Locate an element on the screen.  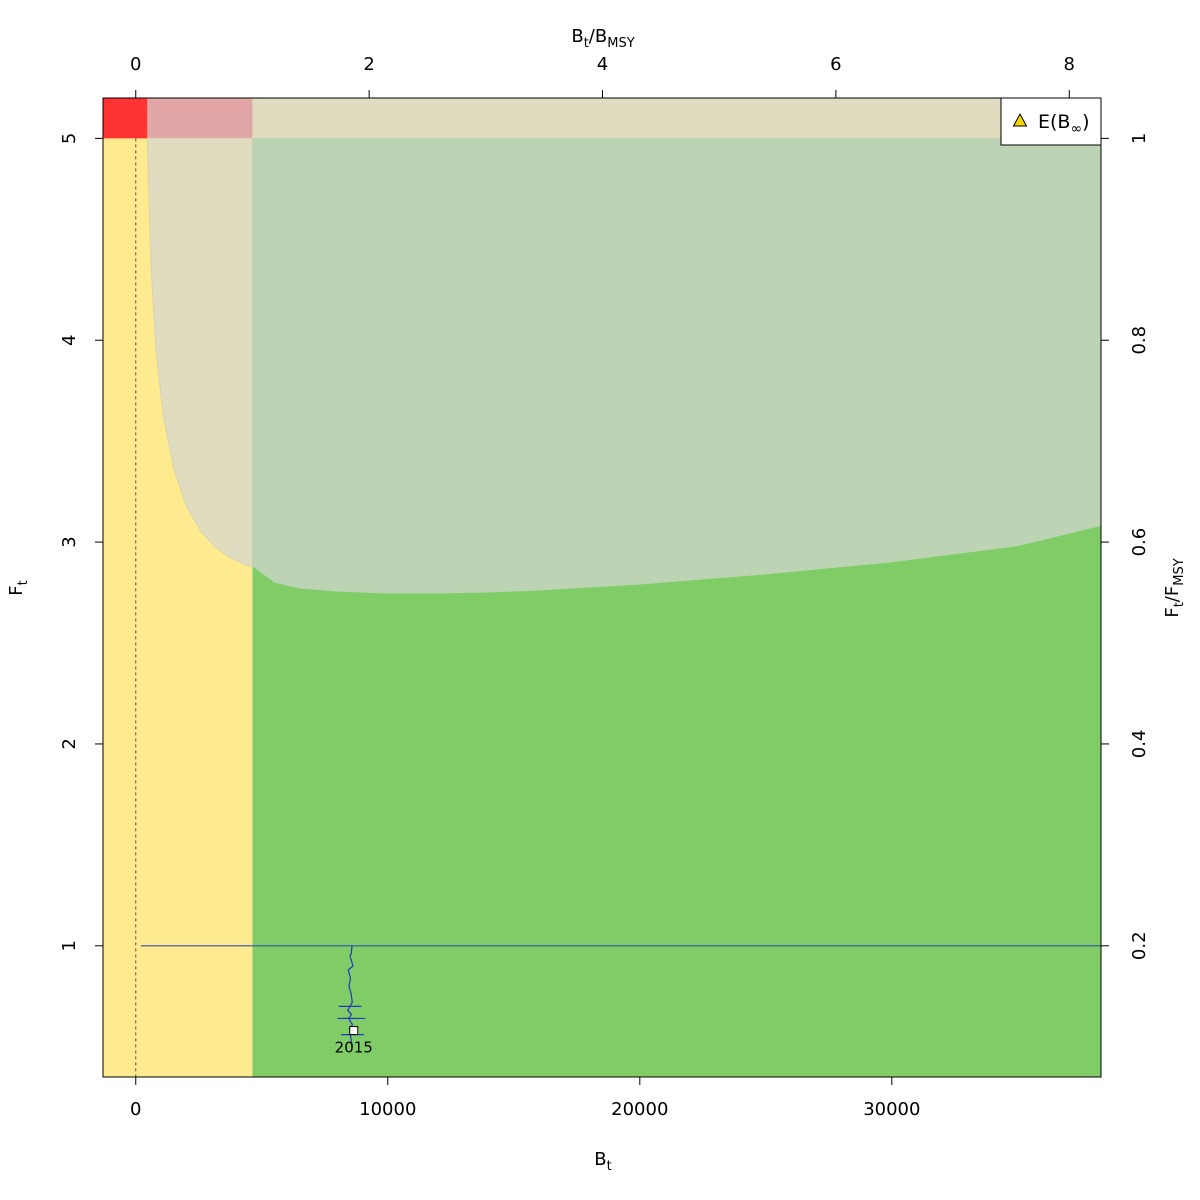
last-year-label: 2015 is located at coordinates (354, 1048).